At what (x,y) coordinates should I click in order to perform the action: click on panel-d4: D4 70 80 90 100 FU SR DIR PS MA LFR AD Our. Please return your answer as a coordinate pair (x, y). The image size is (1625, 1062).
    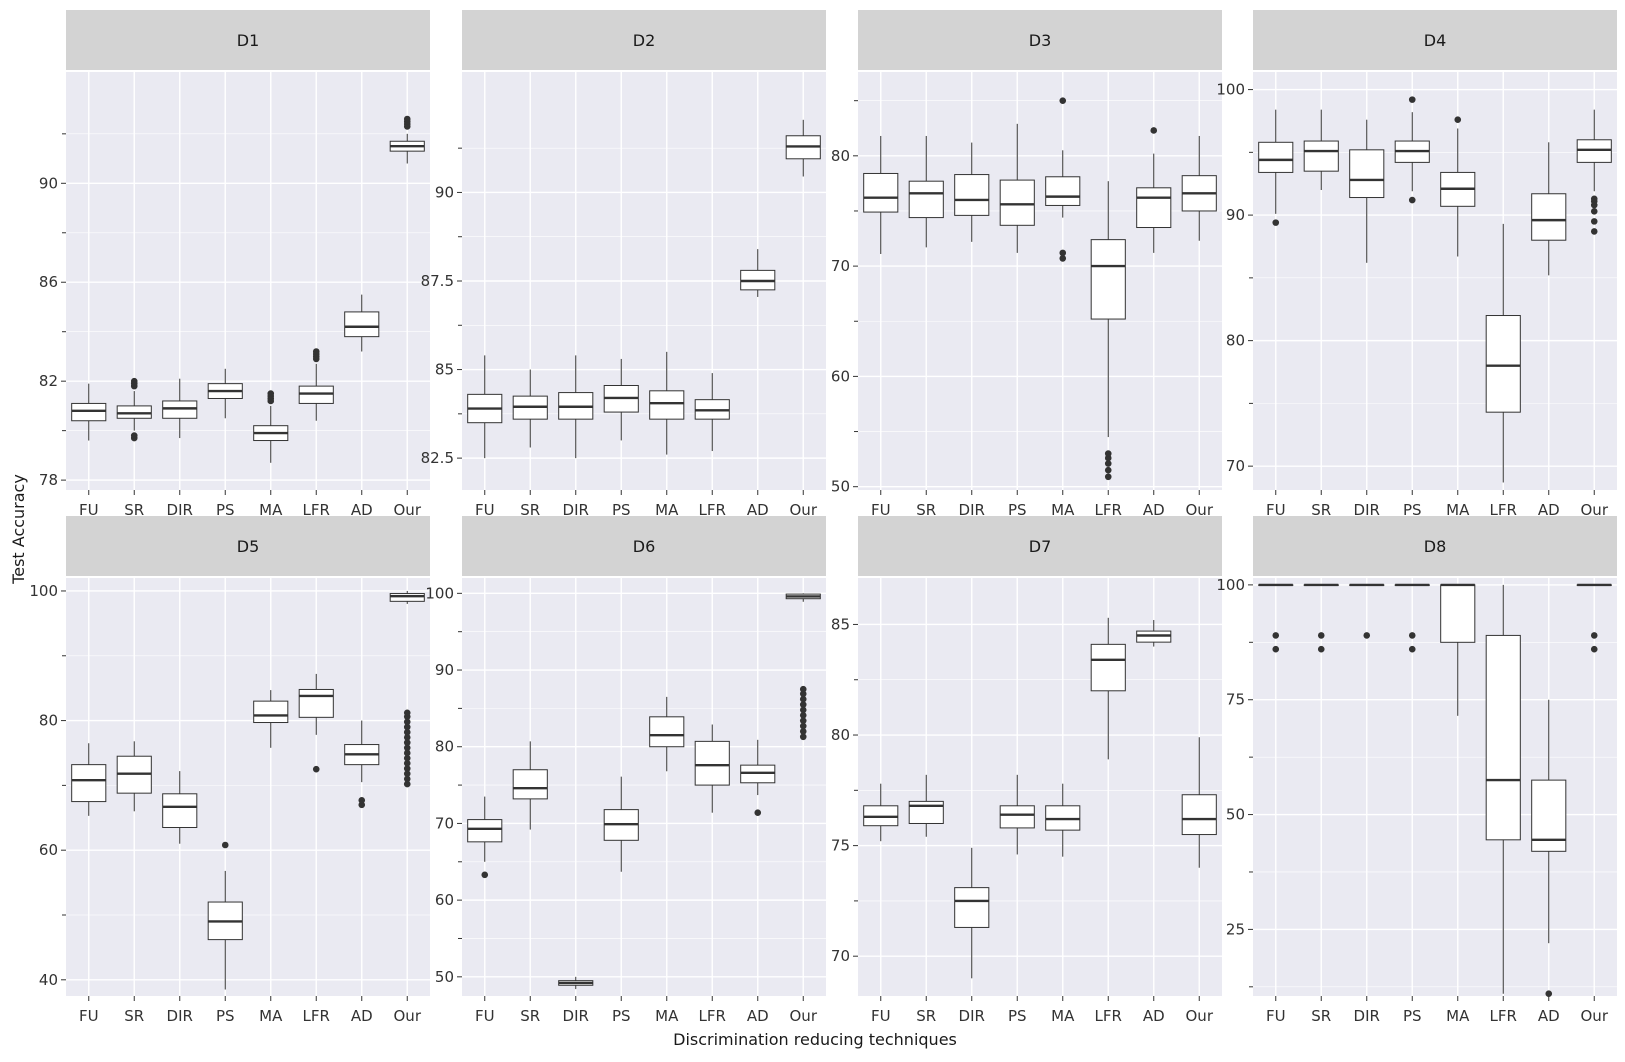
    Looking at the image, I should click on (1416, 264).